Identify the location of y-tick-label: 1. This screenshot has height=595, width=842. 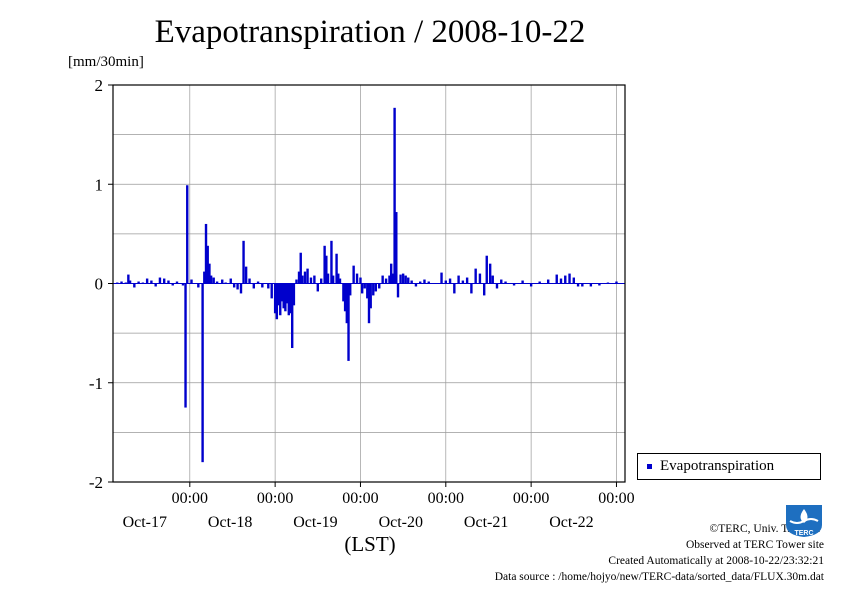
(99, 184).